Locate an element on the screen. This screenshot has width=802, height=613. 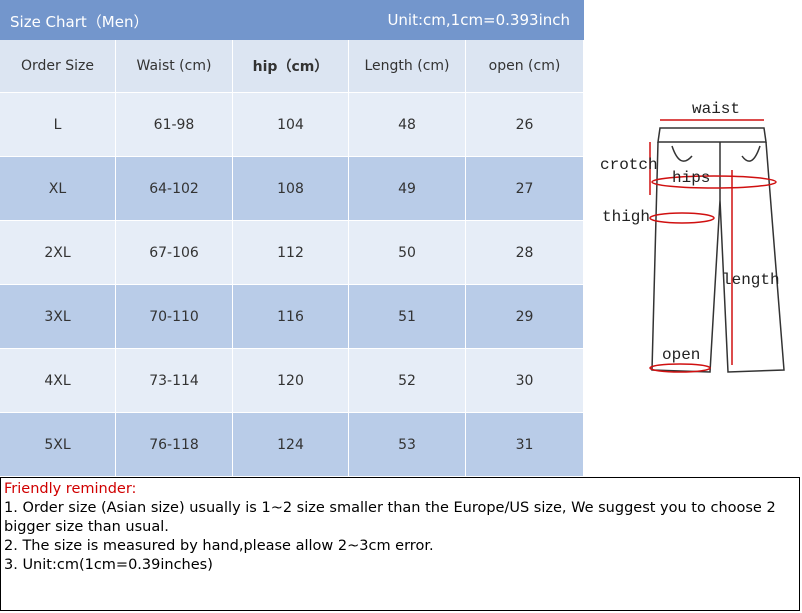
table-cell: 50 is located at coordinates (407, 253).